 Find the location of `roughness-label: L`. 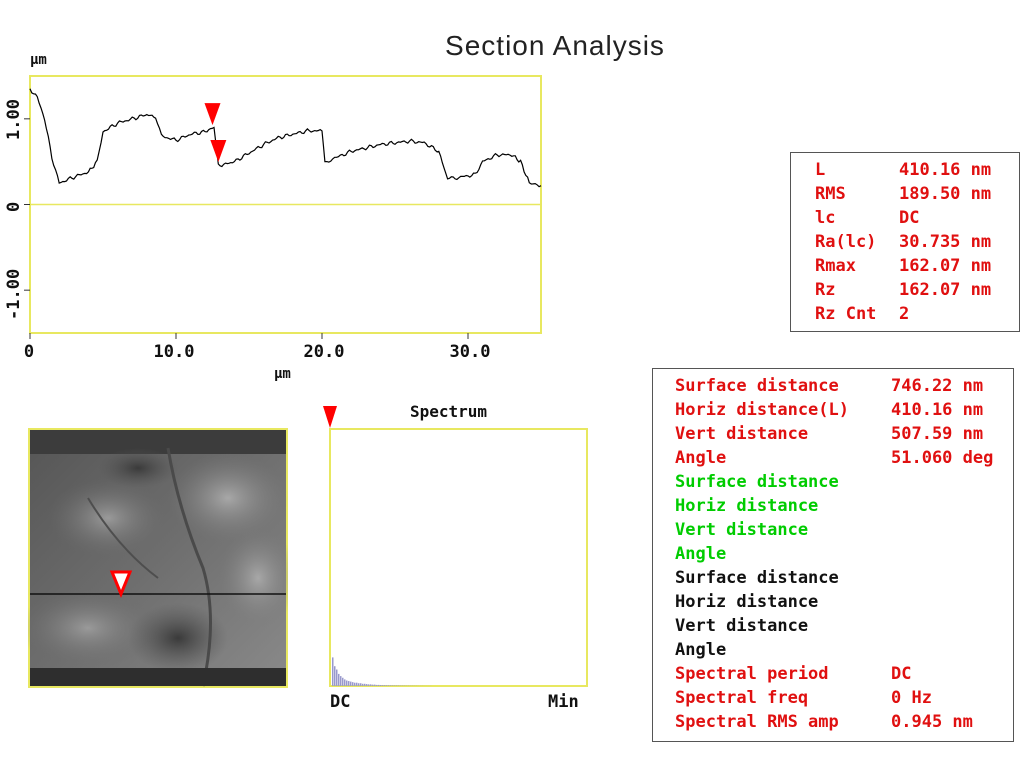

roughness-label: L is located at coordinates (820, 170).